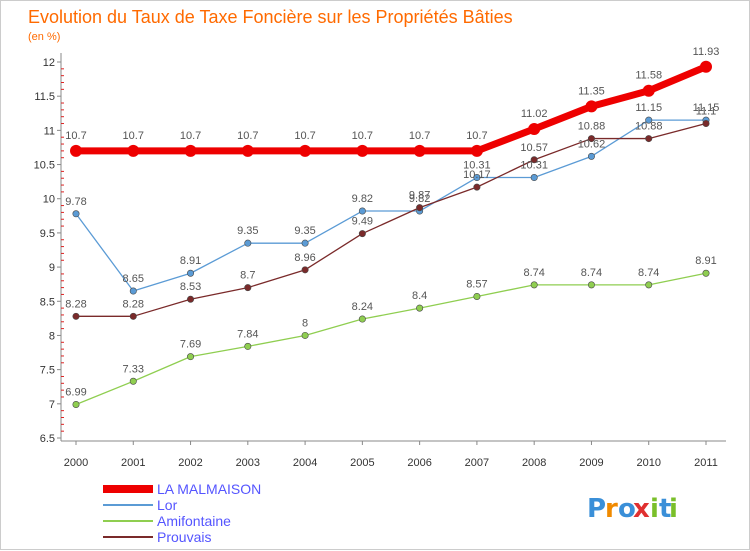  I want to click on data-label-lor: 9.82, so click(419, 199).